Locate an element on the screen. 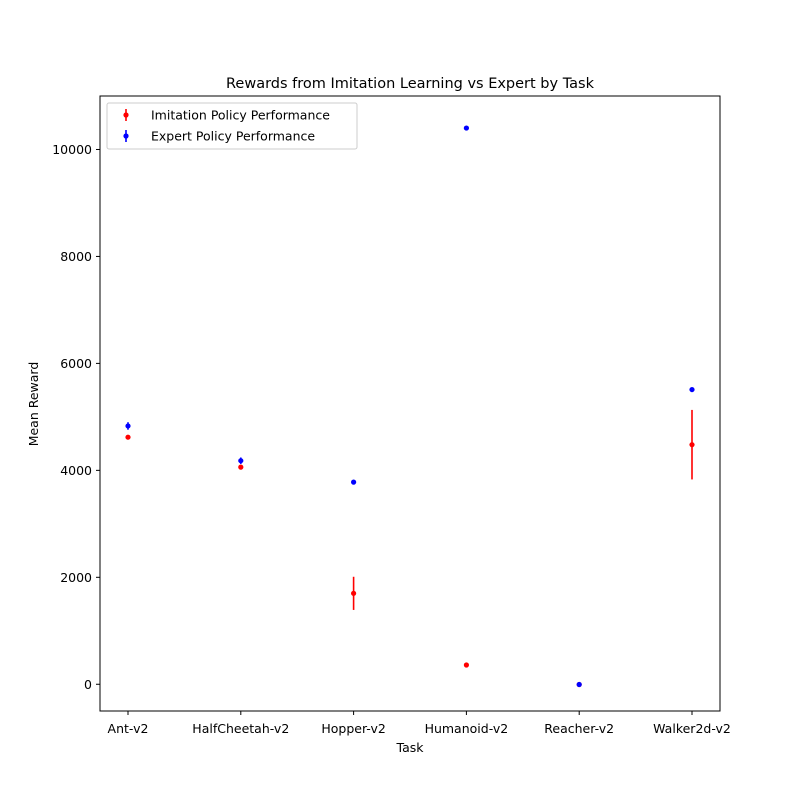 The image size is (800, 800). y-tick-label: 4000 is located at coordinates (76, 470).